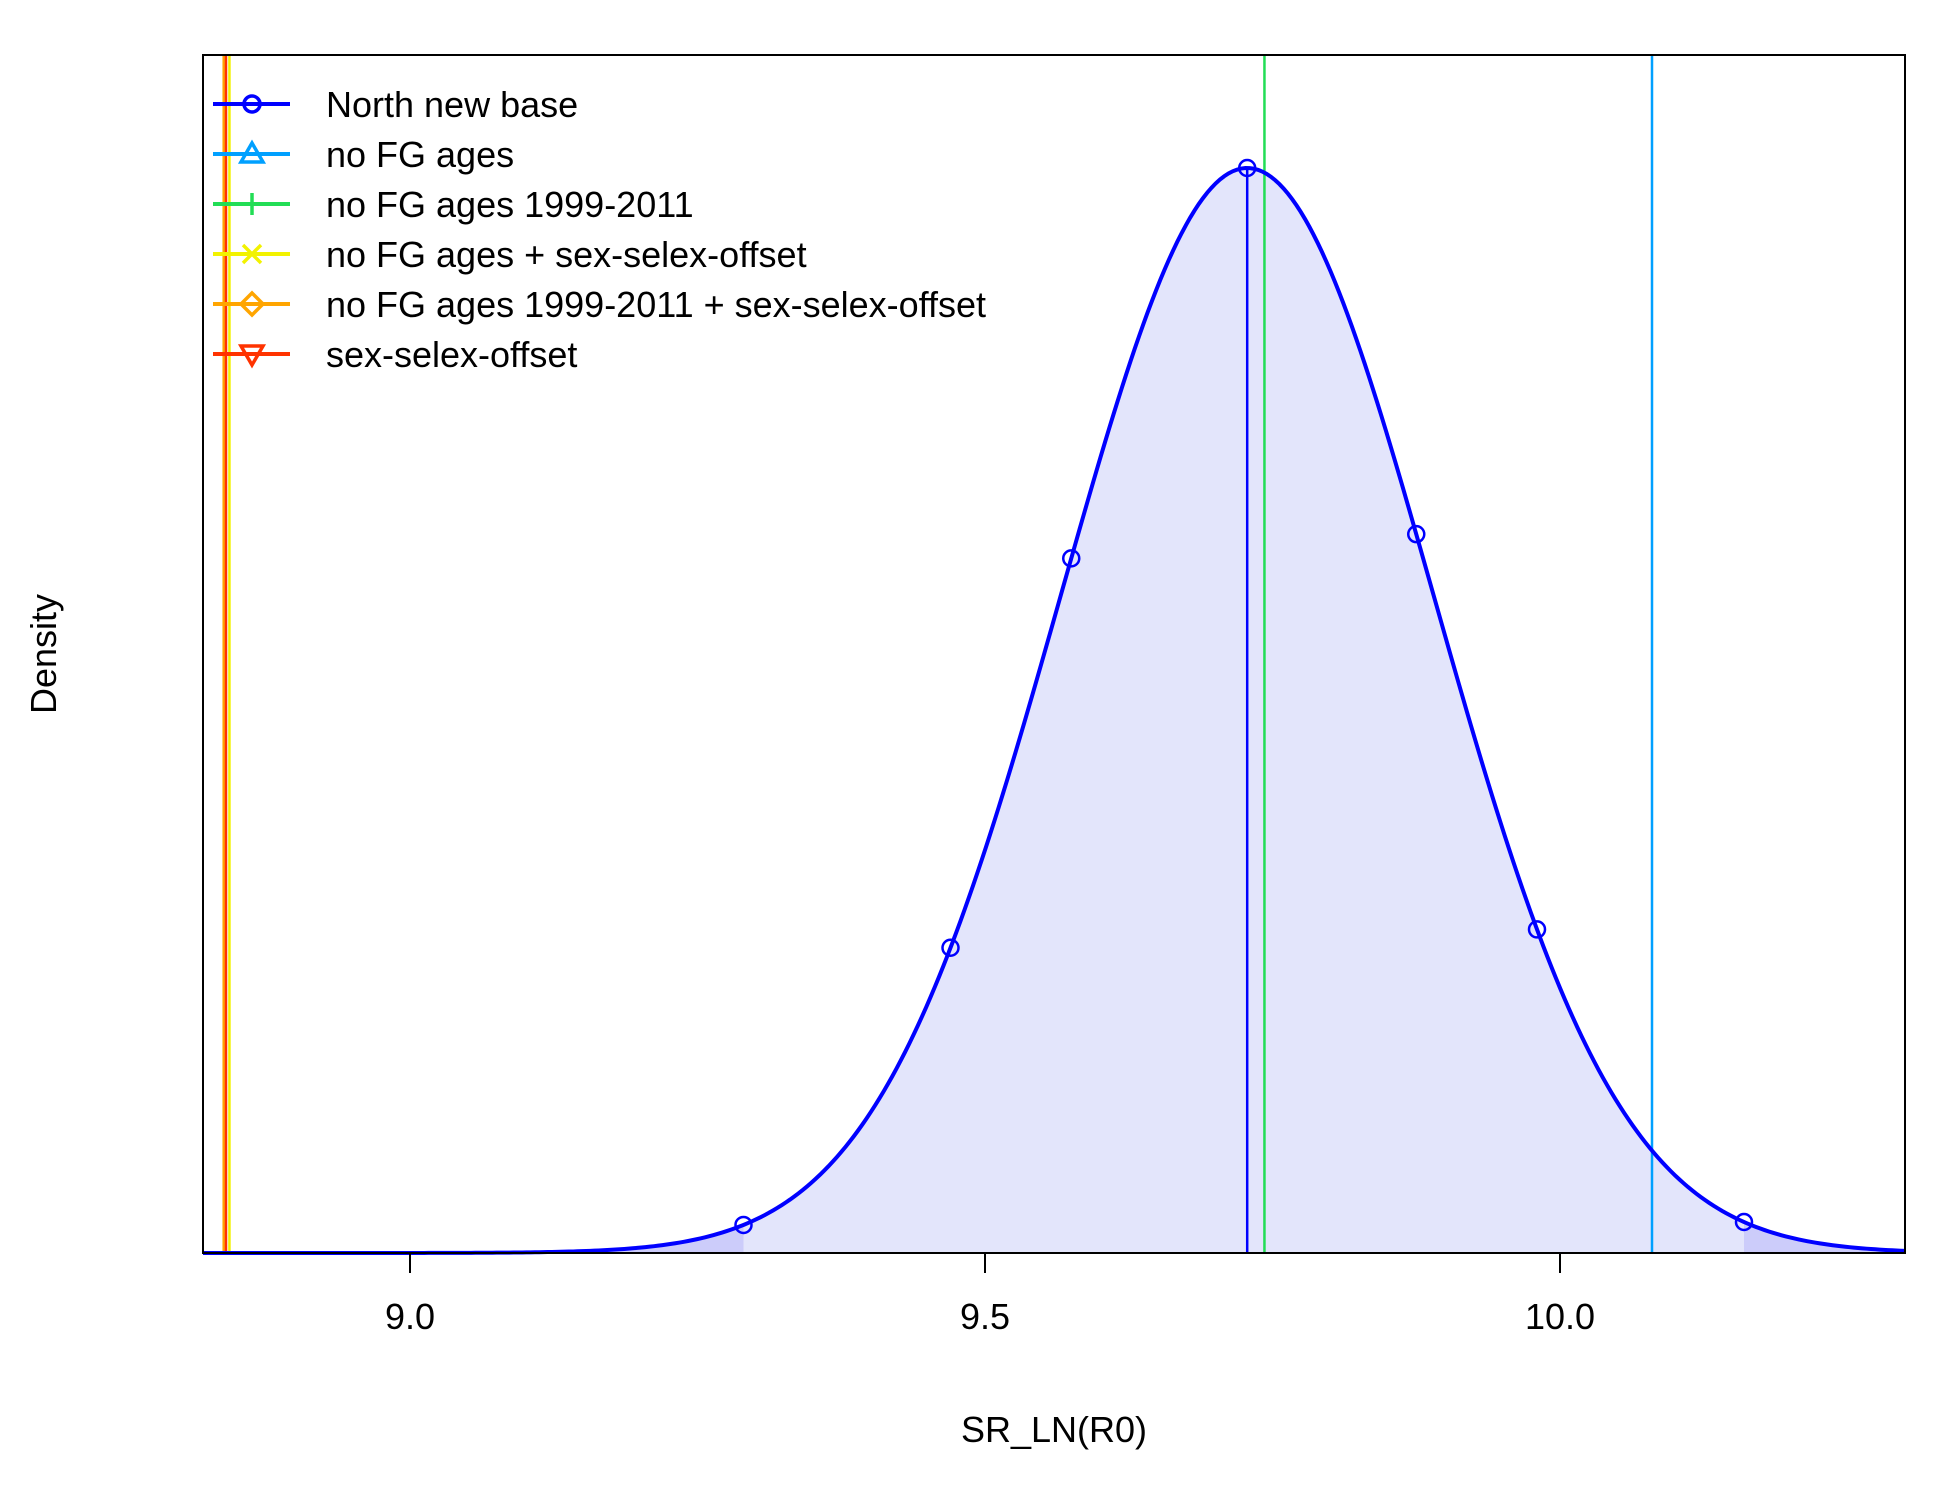 The width and height of the screenshot is (1950, 1500). I want to click on legend-label: sex-selex-offset, so click(451, 354).